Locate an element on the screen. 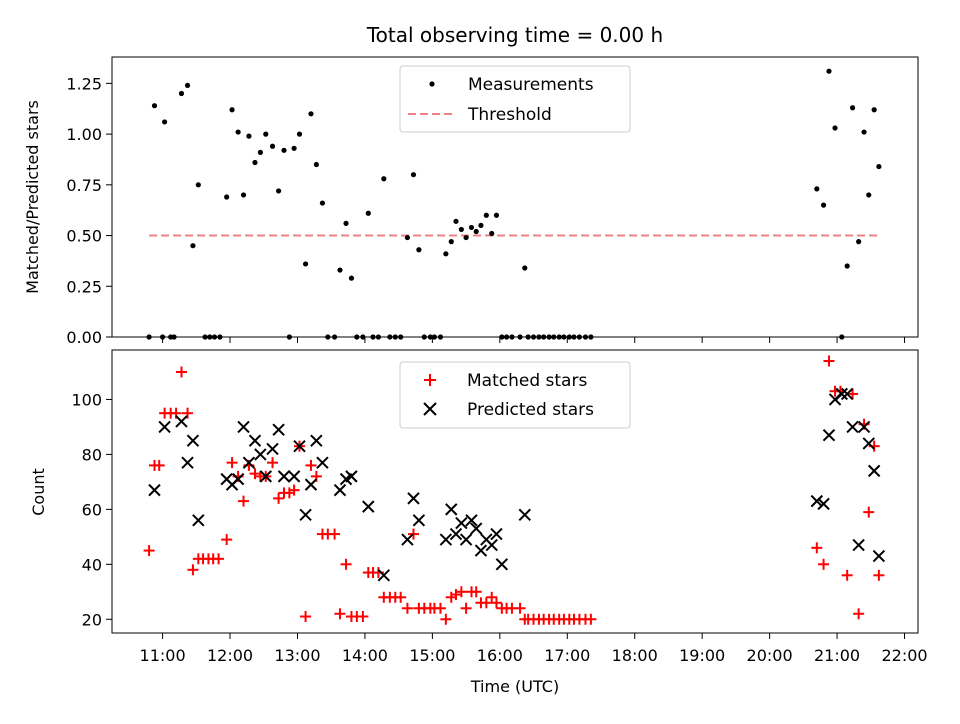 This screenshot has height=724, width=960. legend-matched-marker is located at coordinates (430, 380).